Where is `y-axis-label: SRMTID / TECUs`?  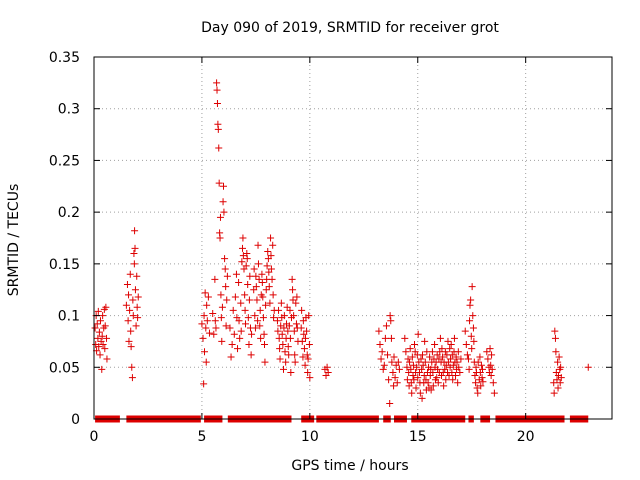 y-axis-label: SRMTID / TECUs is located at coordinates (14, 240).